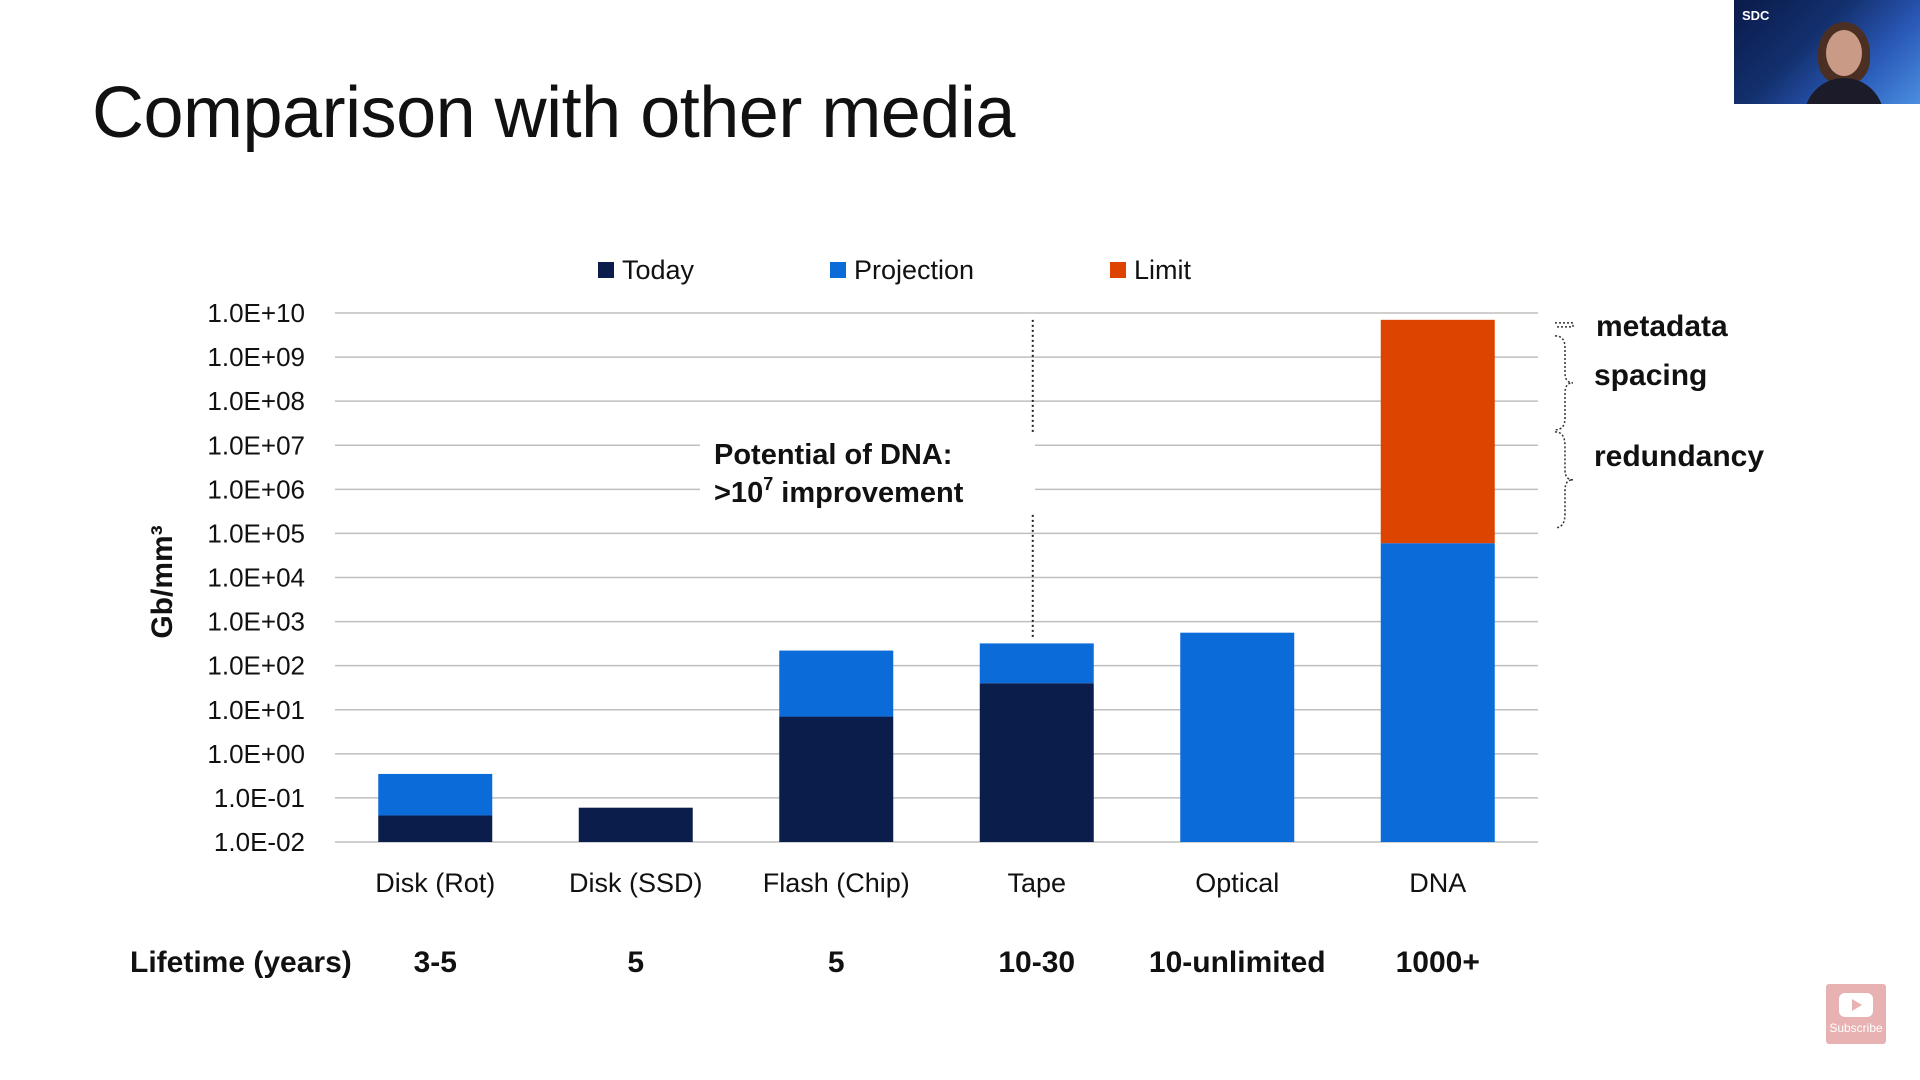 The height and width of the screenshot is (1080, 1920). What do you see at coordinates (1036, 962) in the screenshot?
I see `lifetime-value: 10-30` at bounding box center [1036, 962].